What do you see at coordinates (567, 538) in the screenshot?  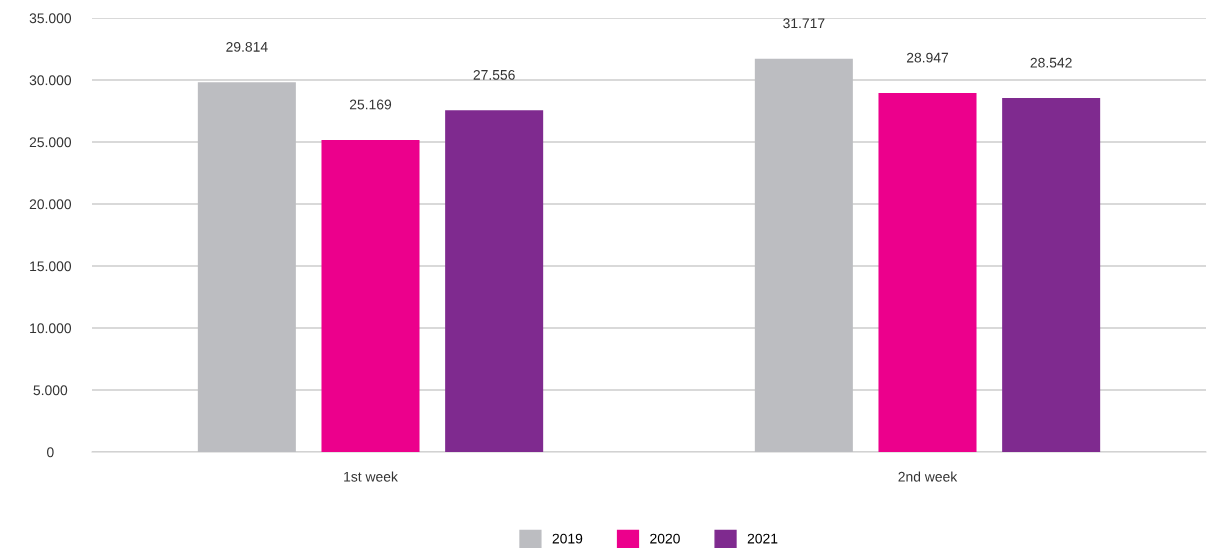 I see `legend-label: 2019` at bounding box center [567, 538].